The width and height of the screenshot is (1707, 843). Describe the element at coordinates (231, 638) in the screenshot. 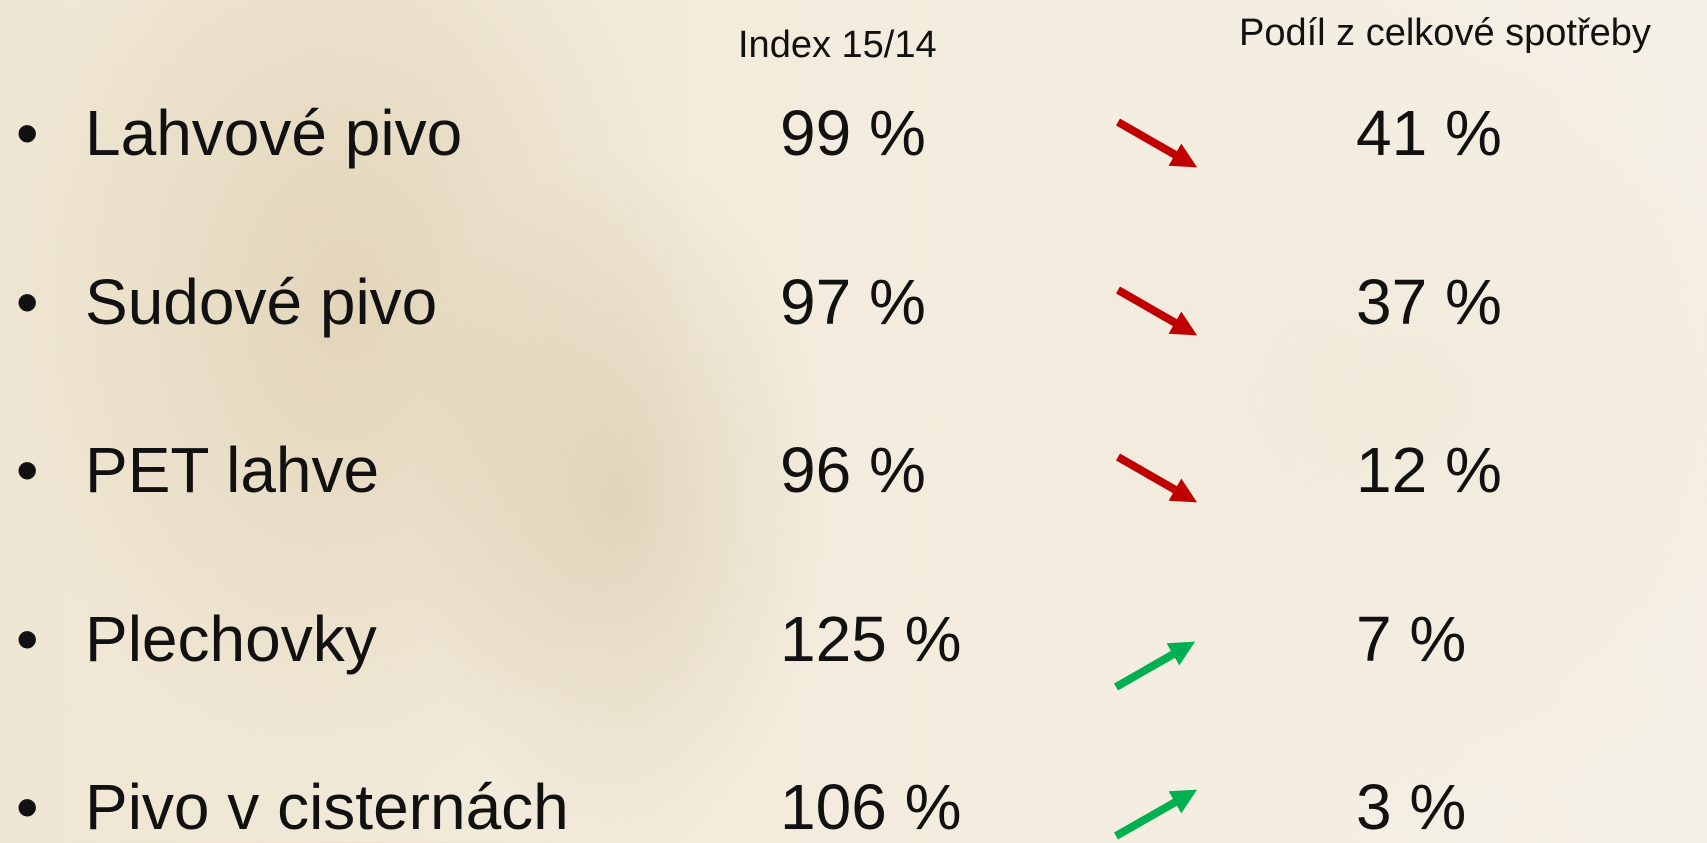

I see `row-label: Plechovky` at that location.